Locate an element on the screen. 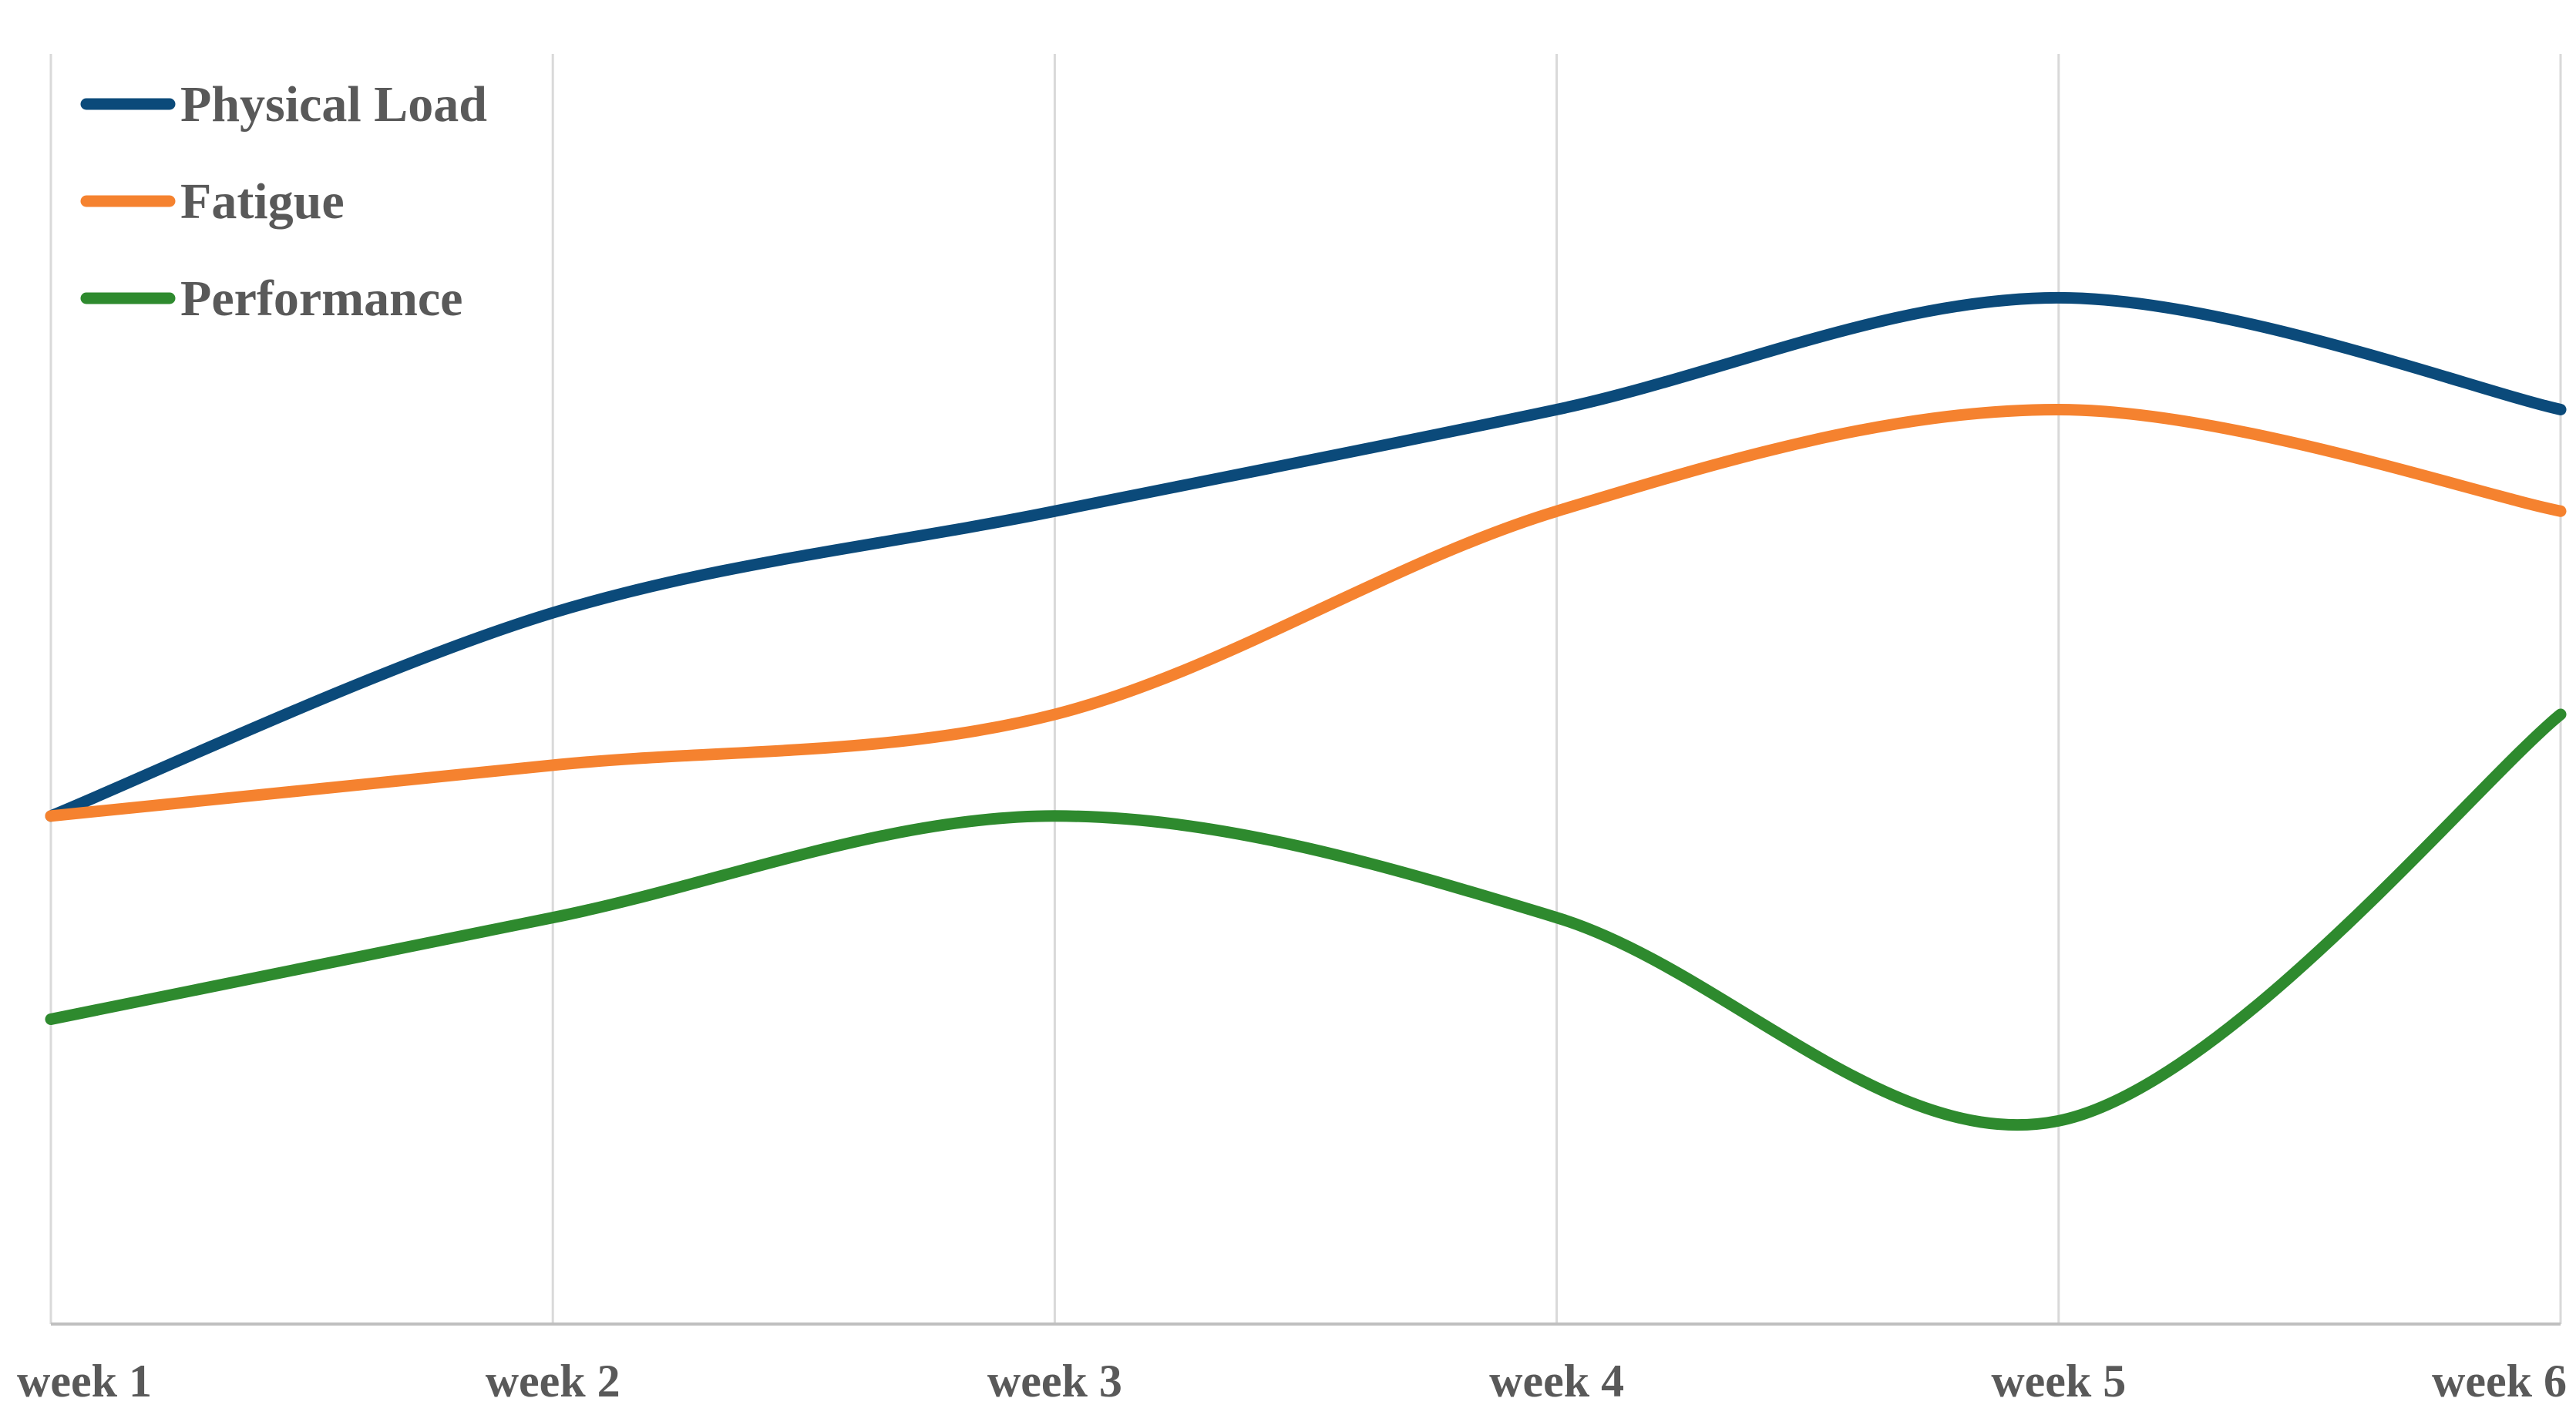 The width and height of the screenshot is (2576, 1425). x-tick-label: week 1 is located at coordinates (84, 1382).